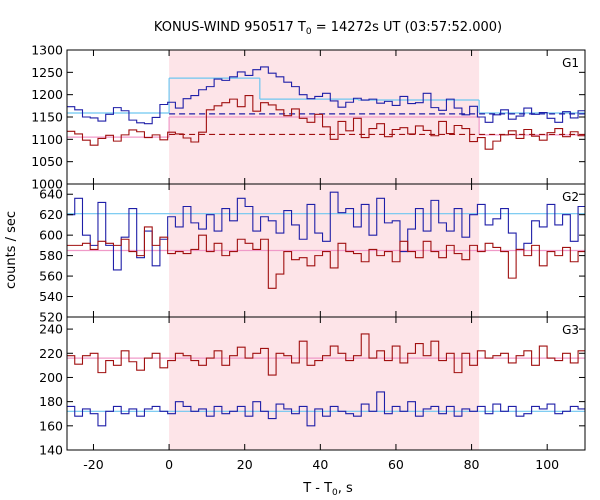 The height and width of the screenshot is (500, 600). What do you see at coordinates (47, 184) in the screenshot?
I see `g1-y-tick-label: 1000` at bounding box center [47, 184].